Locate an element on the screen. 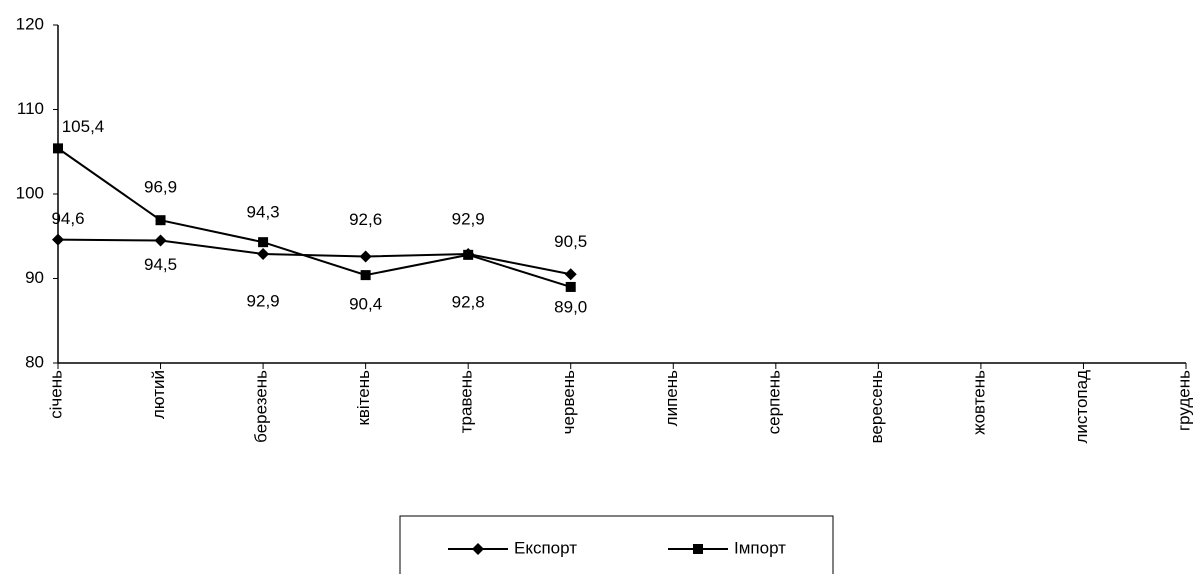 This screenshot has width=1193, height=574. legend-box is located at coordinates (616, 544).